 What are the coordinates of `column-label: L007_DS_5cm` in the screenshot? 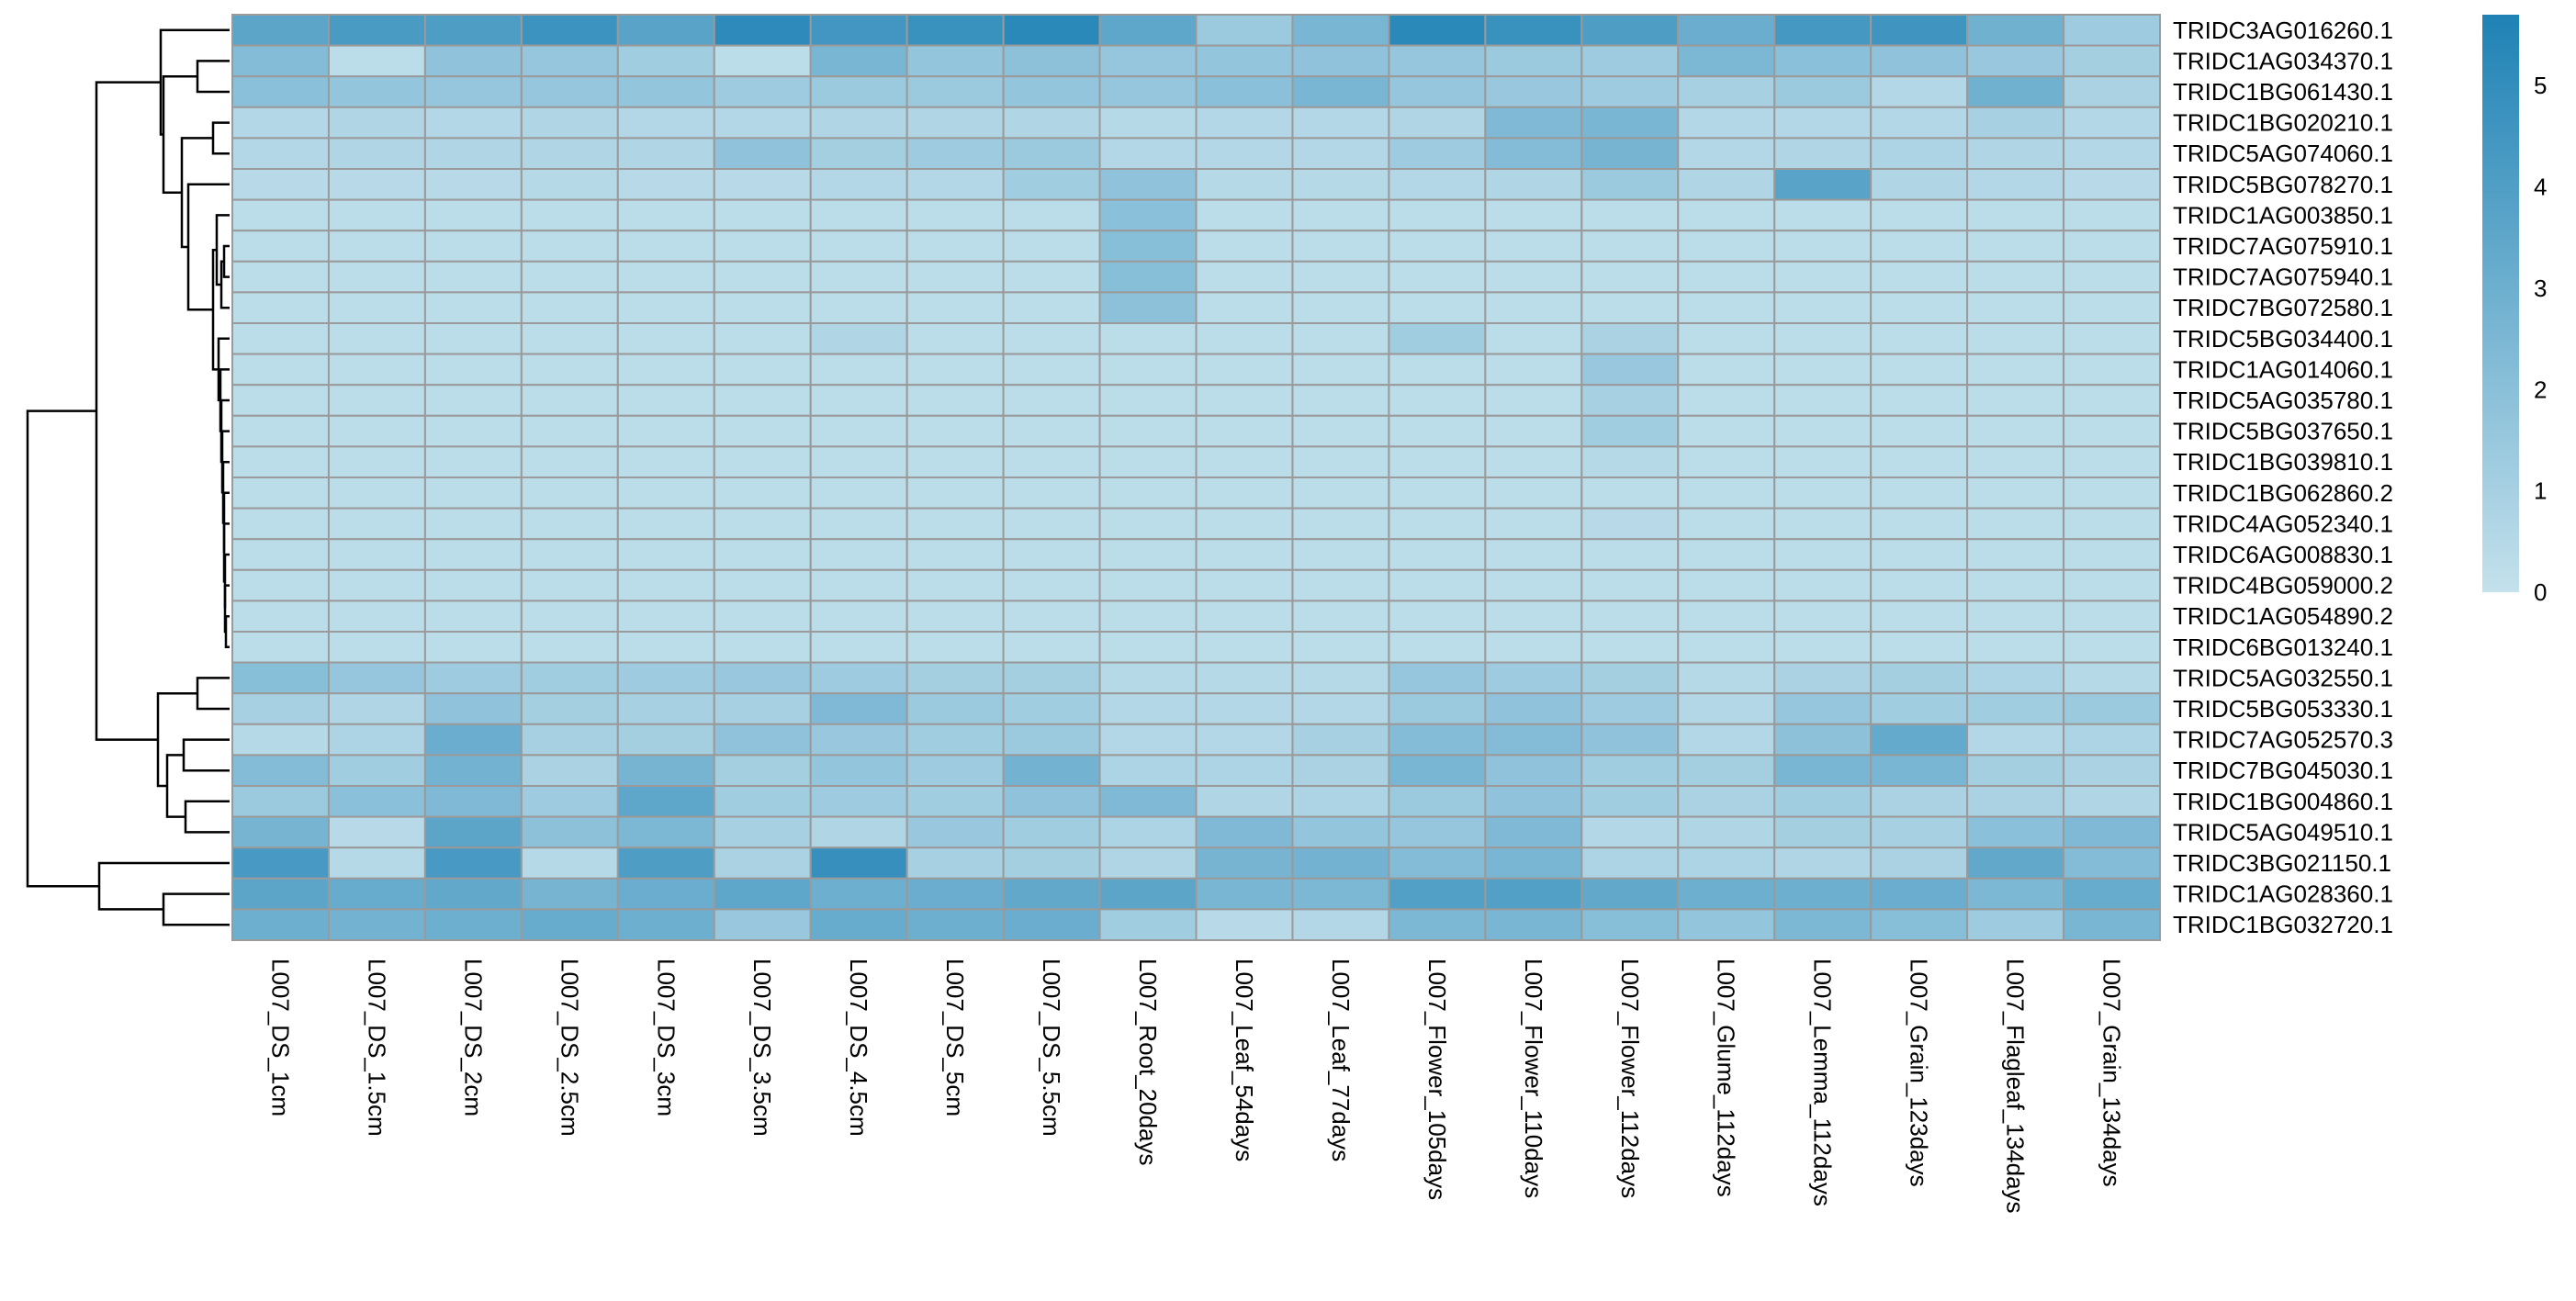 It's located at (955, 1037).